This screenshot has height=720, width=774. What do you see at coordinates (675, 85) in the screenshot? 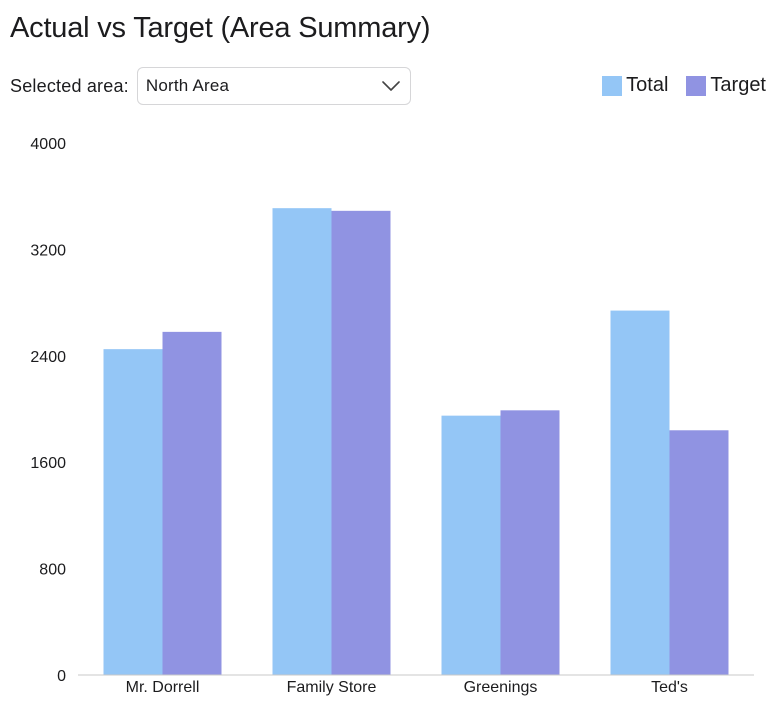
I see `chart-legend: Total Target` at bounding box center [675, 85].